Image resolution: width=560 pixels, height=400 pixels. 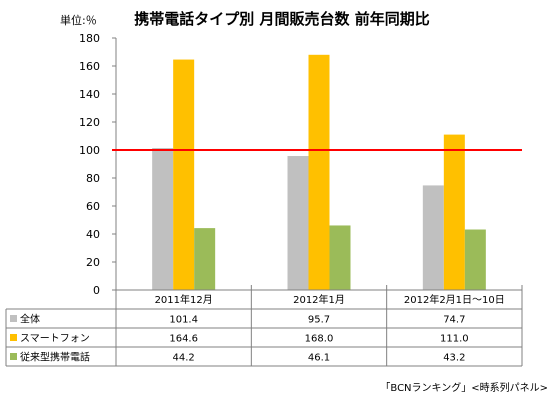 I want to click on y-tick-label: 180, so click(x=89, y=38).